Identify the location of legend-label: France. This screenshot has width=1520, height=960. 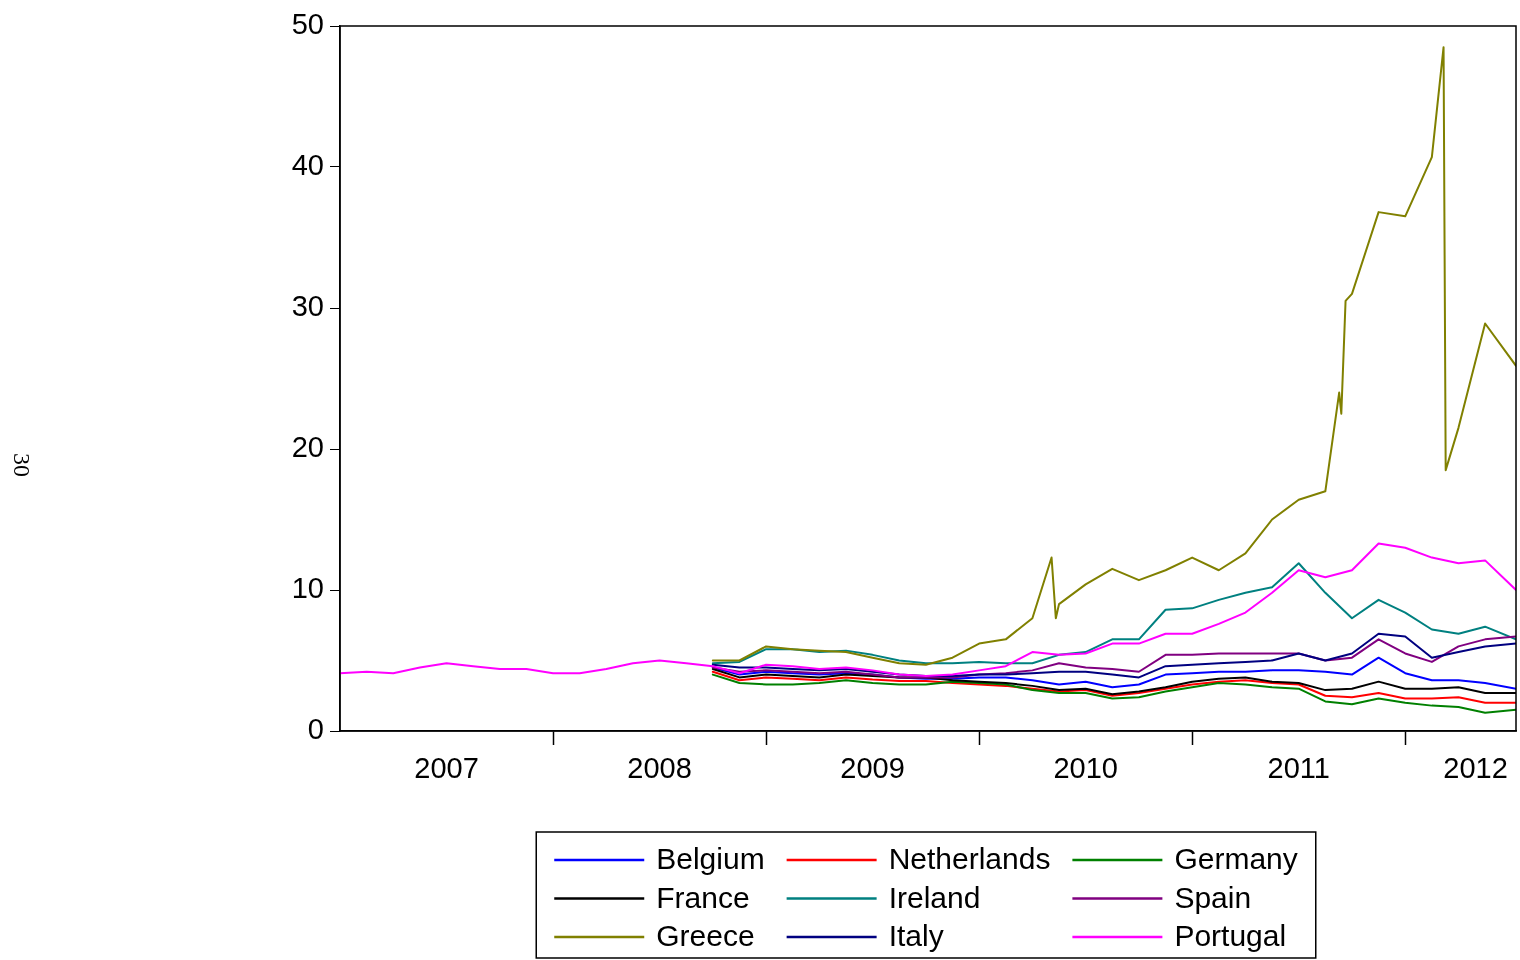
(703, 897).